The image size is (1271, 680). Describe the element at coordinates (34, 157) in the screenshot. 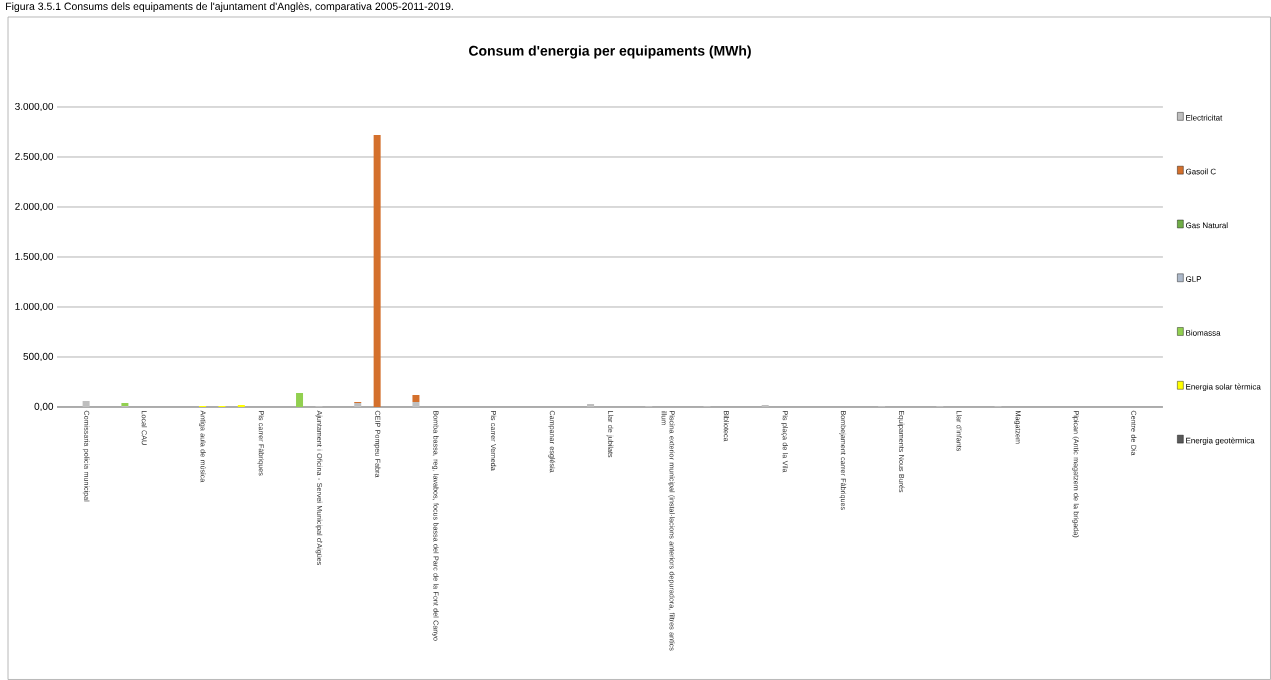

I see `y-tick-label: 2.500,00` at that location.